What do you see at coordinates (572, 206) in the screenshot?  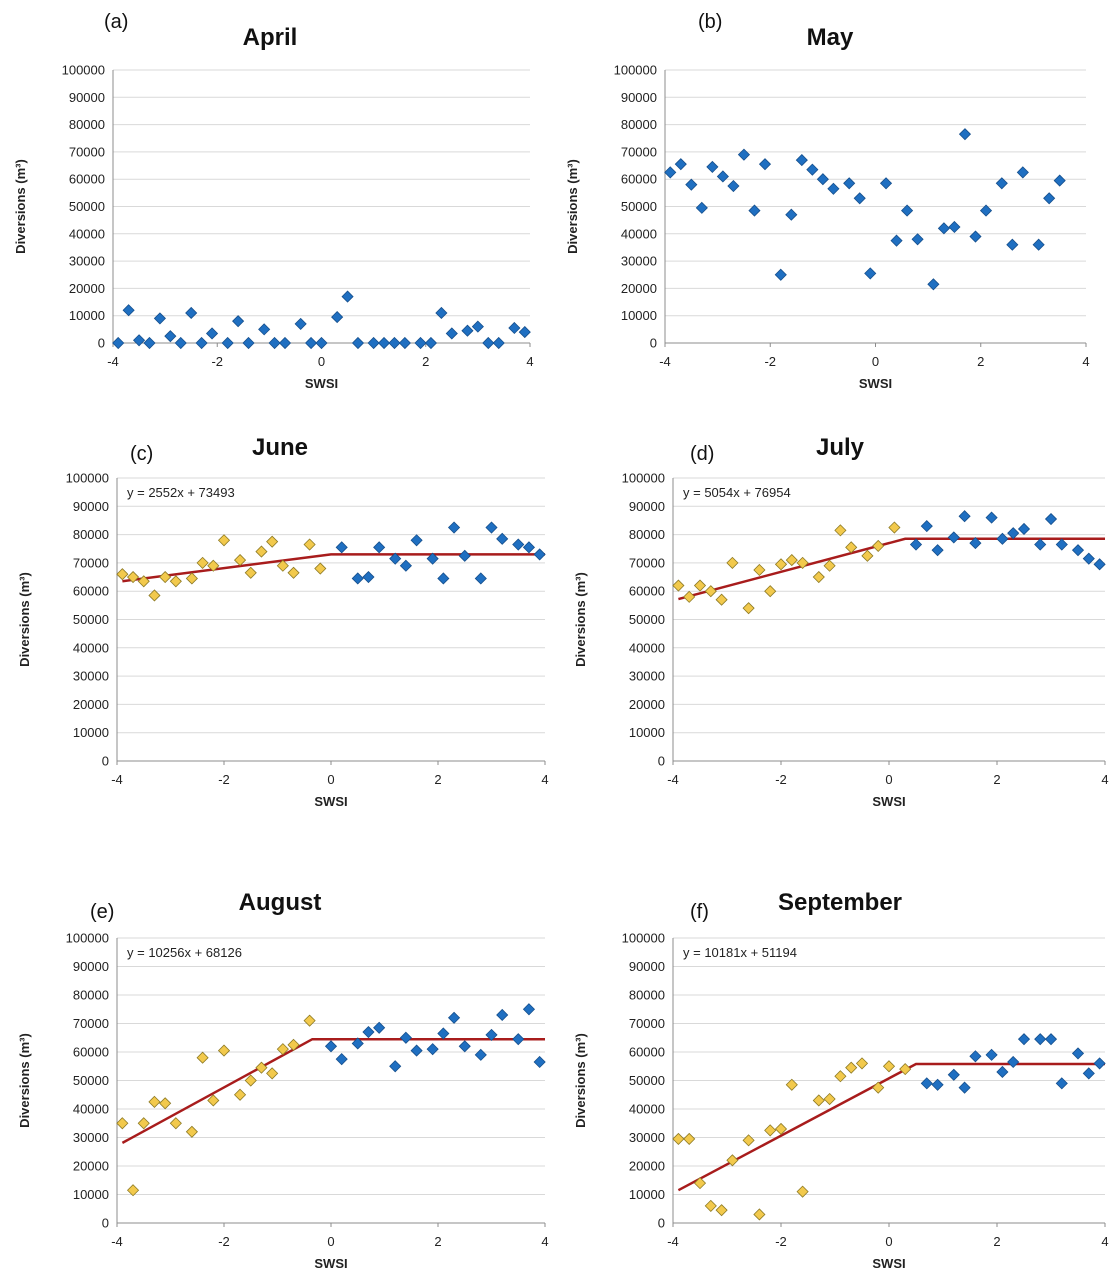 I see `y-axis-label: Diversions (m³)` at bounding box center [572, 206].